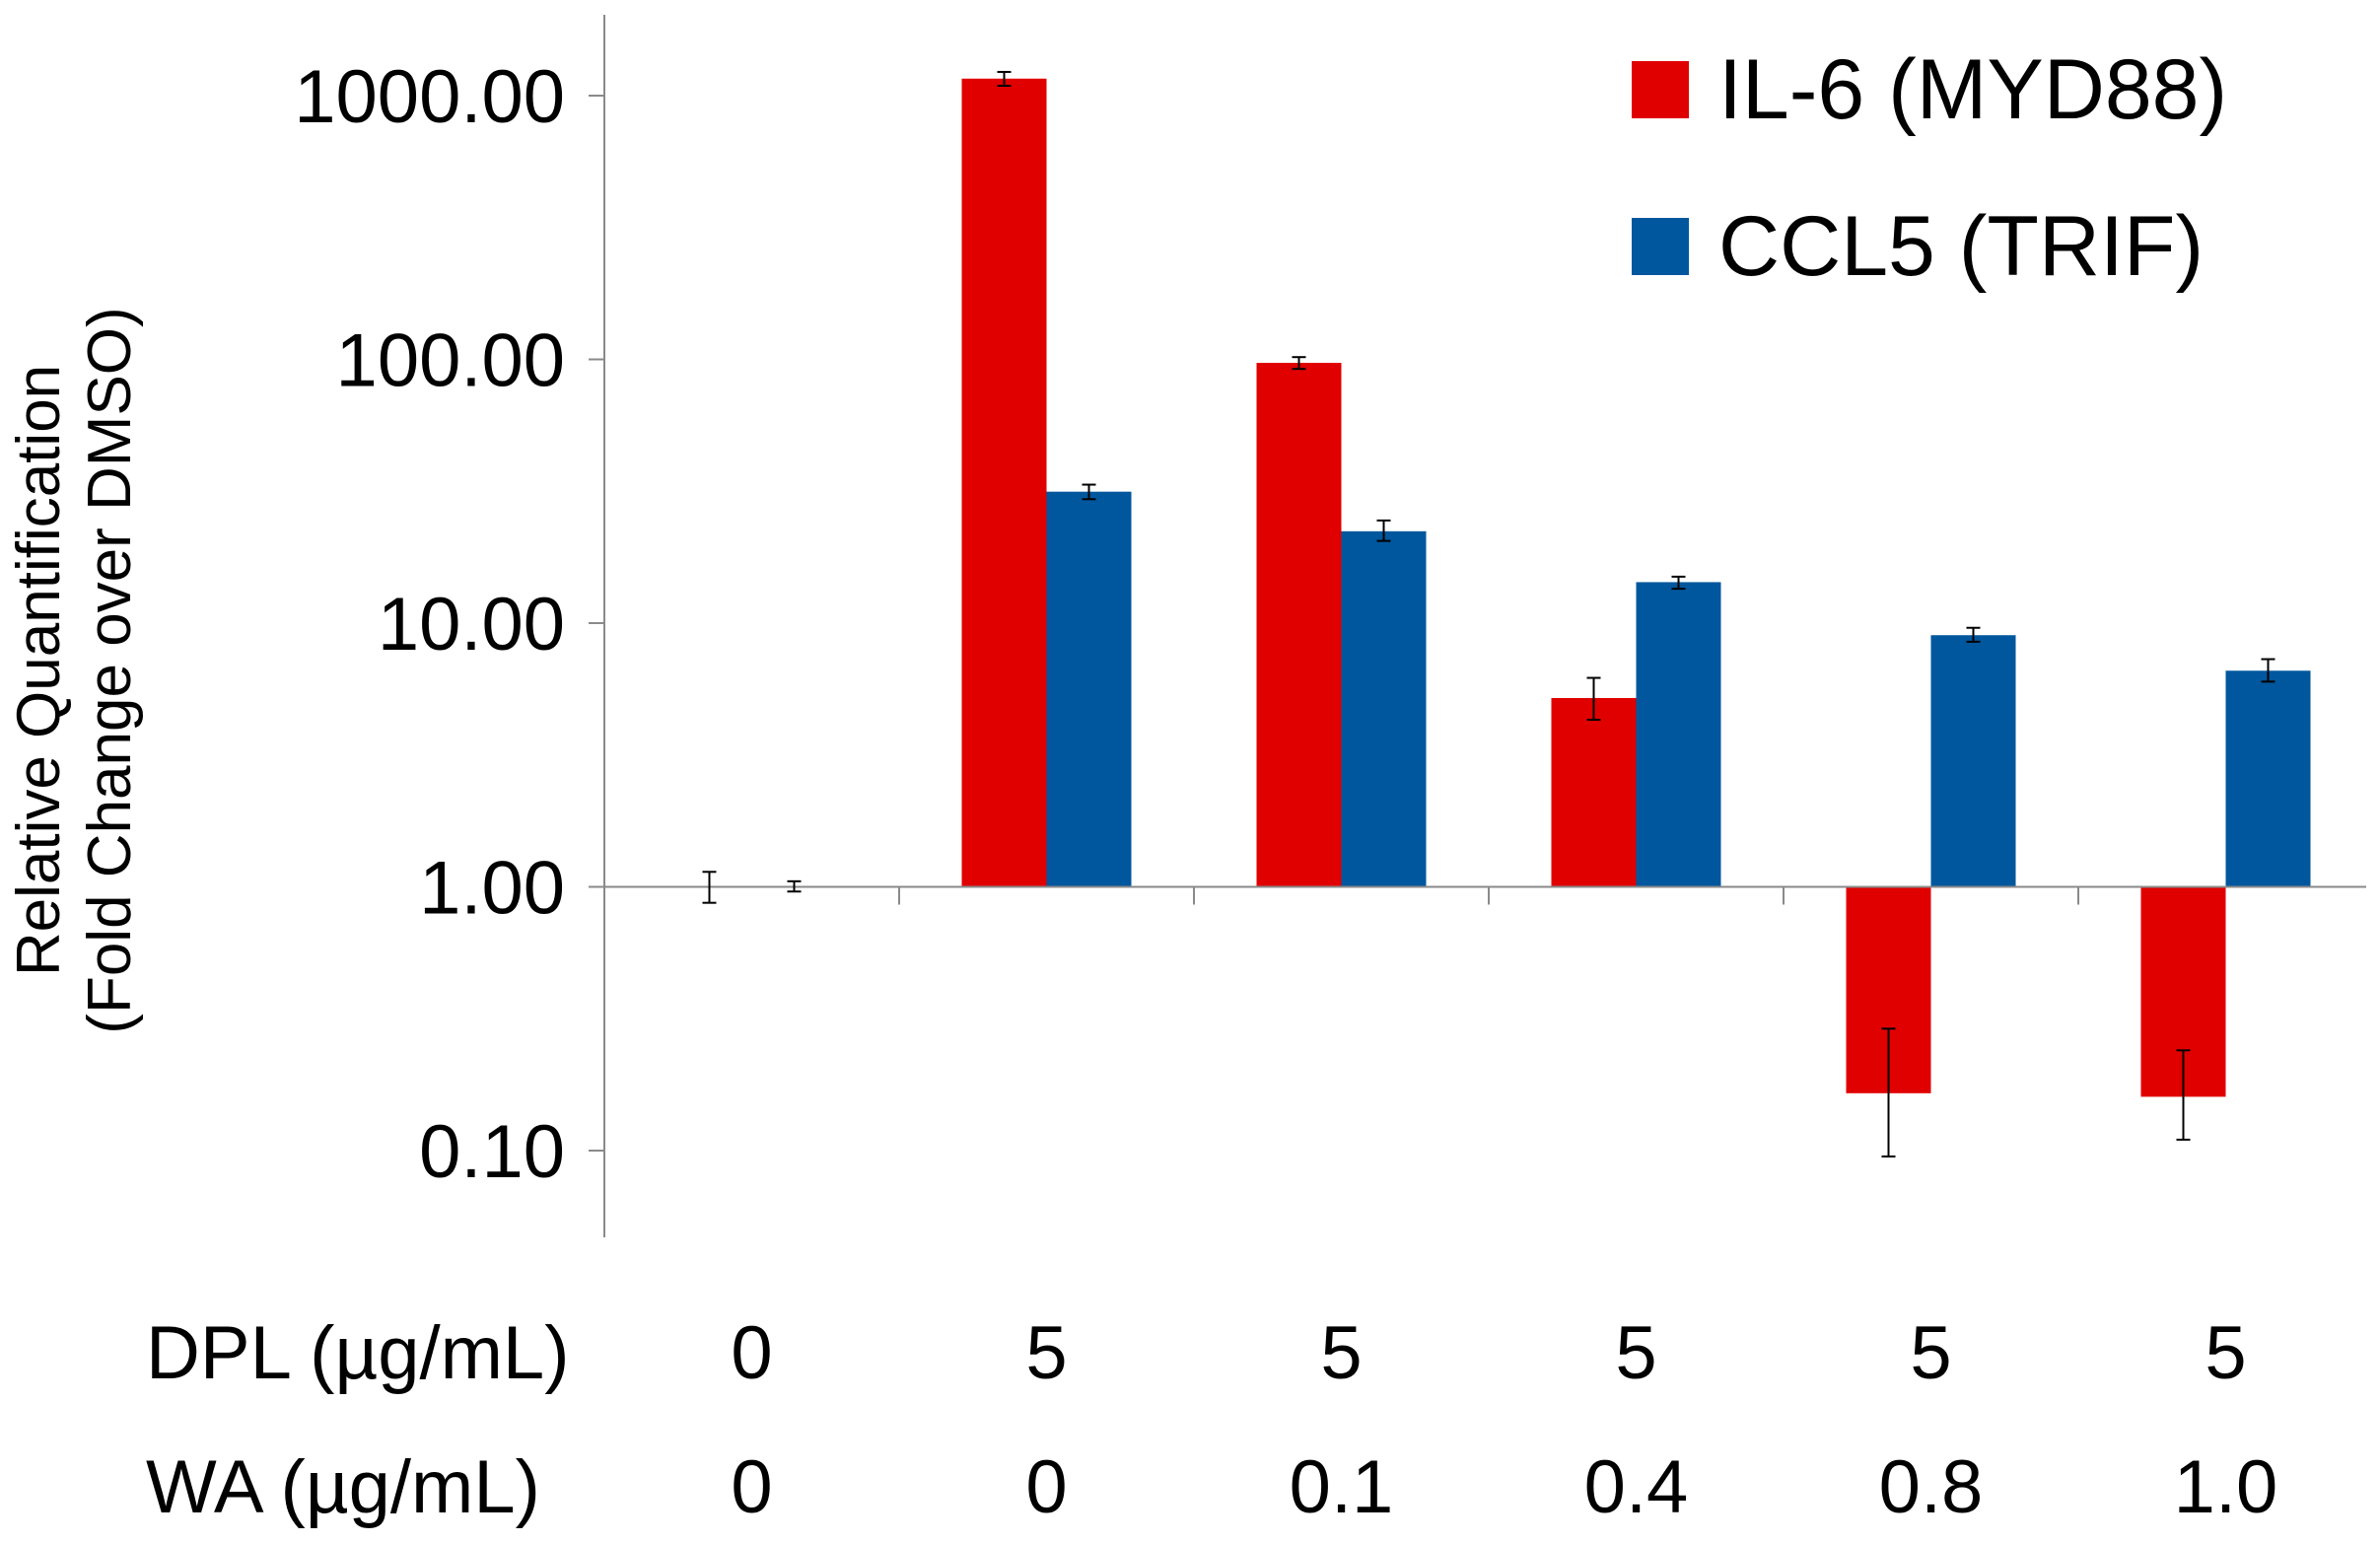 This screenshot has height=1543, width=2380. Describe the element at coordinates (1931, 1487) in the screenshot. I see `row-value: 0.8` at that location.